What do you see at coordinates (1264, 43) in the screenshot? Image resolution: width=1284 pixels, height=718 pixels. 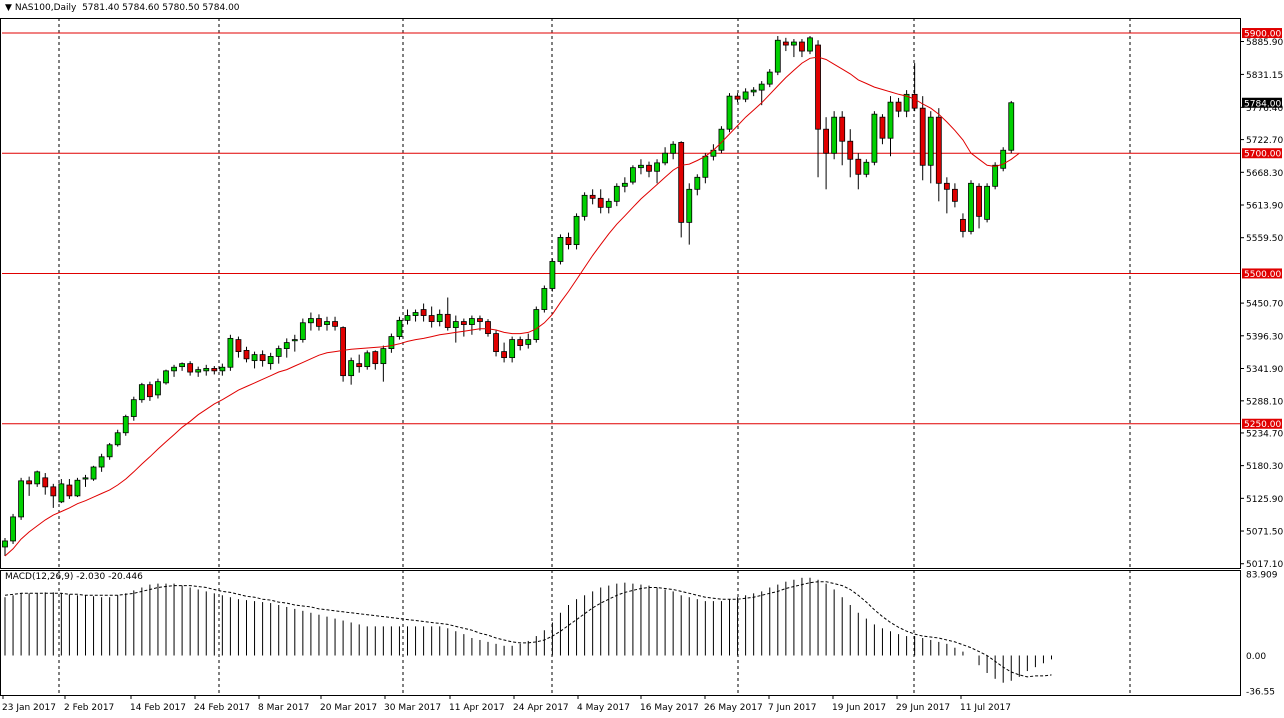 I see `price-tick-label: 5885.90` at bounding box center [1264, 43].